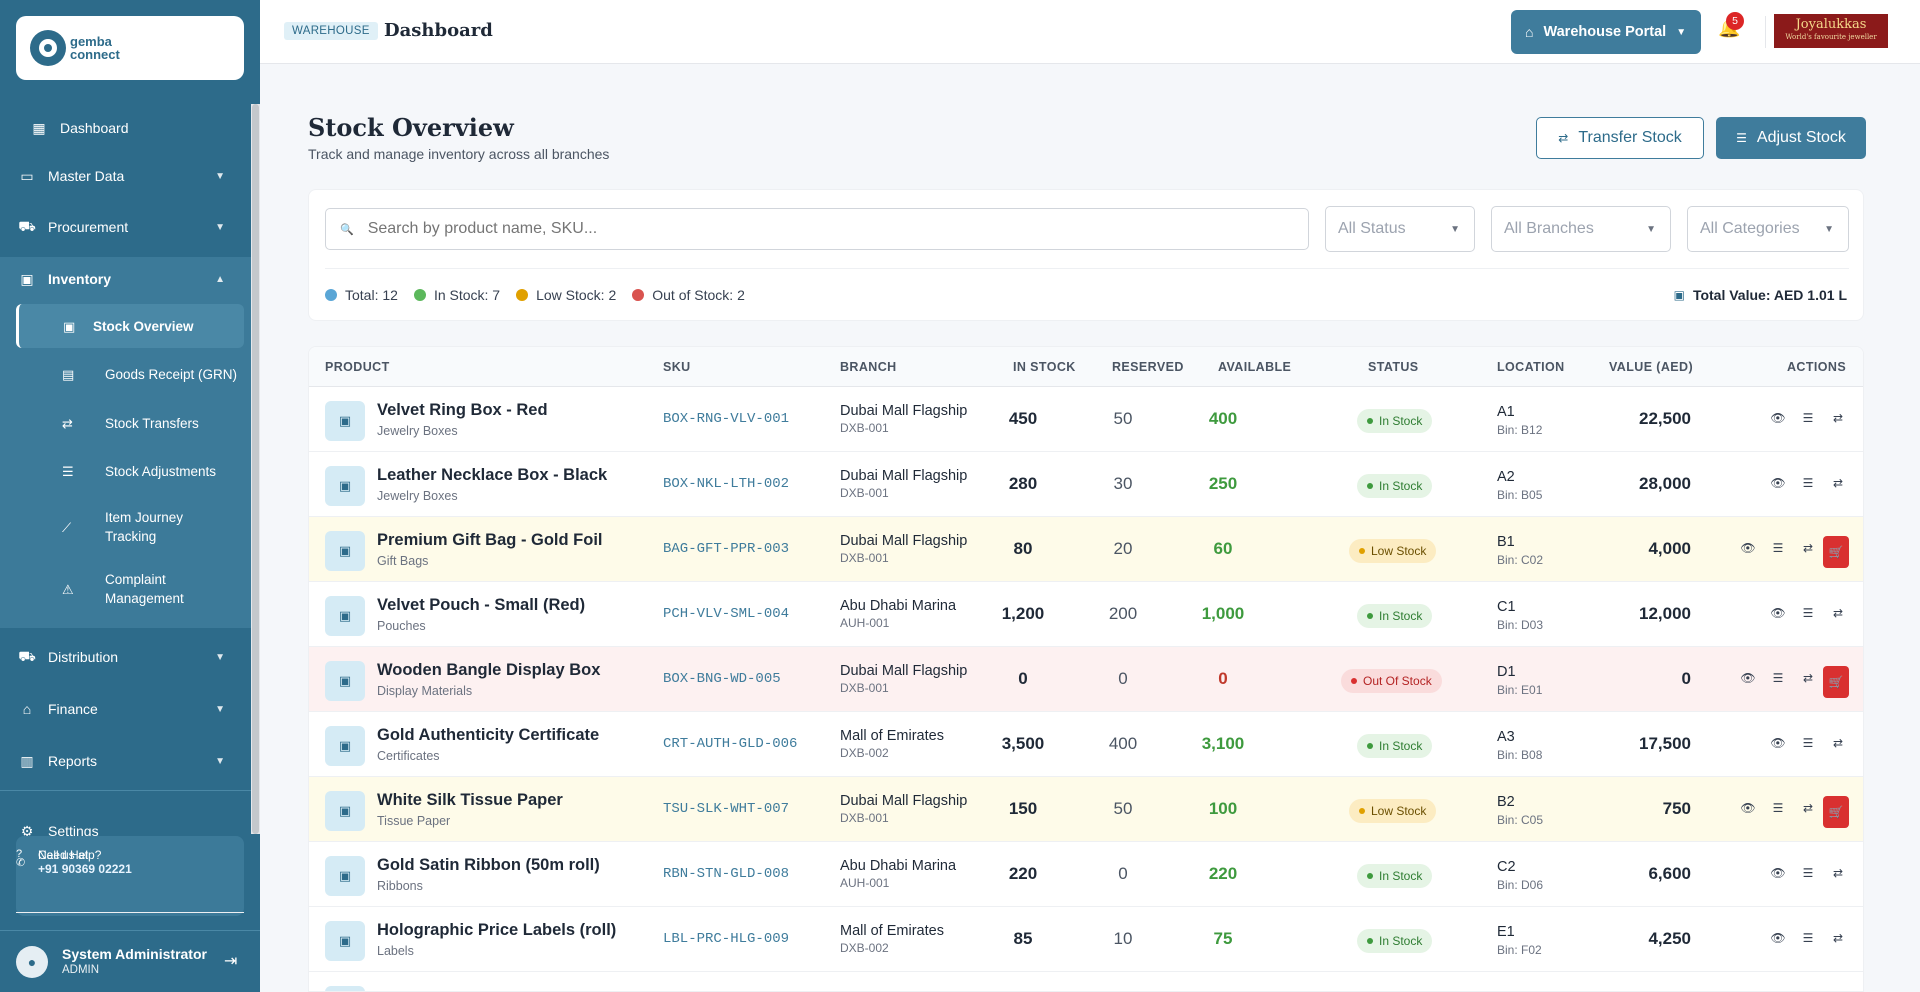  I want to click on col-product: PRODUCT, so click(357, 367).